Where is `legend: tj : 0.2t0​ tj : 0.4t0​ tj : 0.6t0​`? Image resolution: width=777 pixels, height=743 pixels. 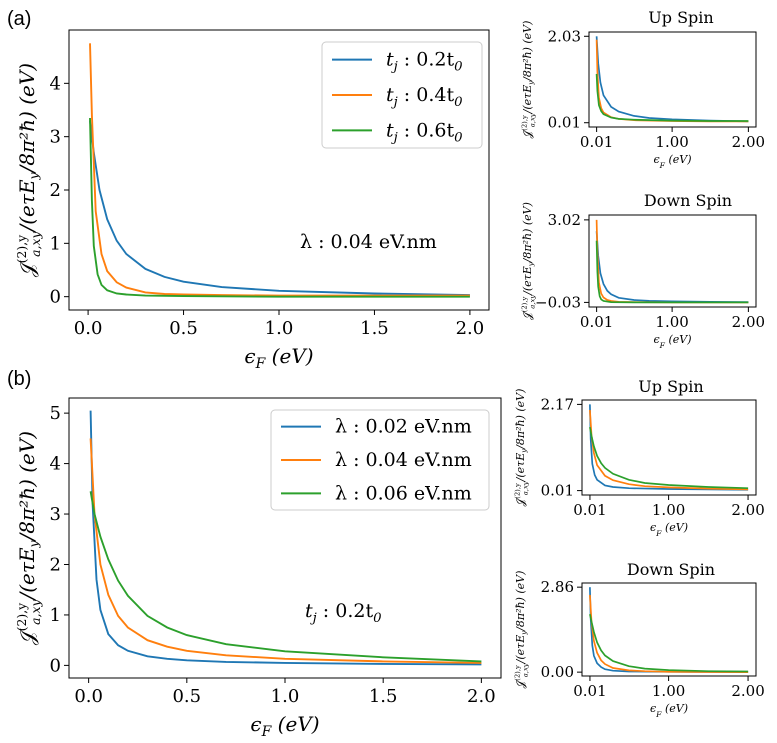
legend: tj : 0.2t0​ tj : 0.4t0​ tj : 0.6t0​ is located at coordinates (402, 95).